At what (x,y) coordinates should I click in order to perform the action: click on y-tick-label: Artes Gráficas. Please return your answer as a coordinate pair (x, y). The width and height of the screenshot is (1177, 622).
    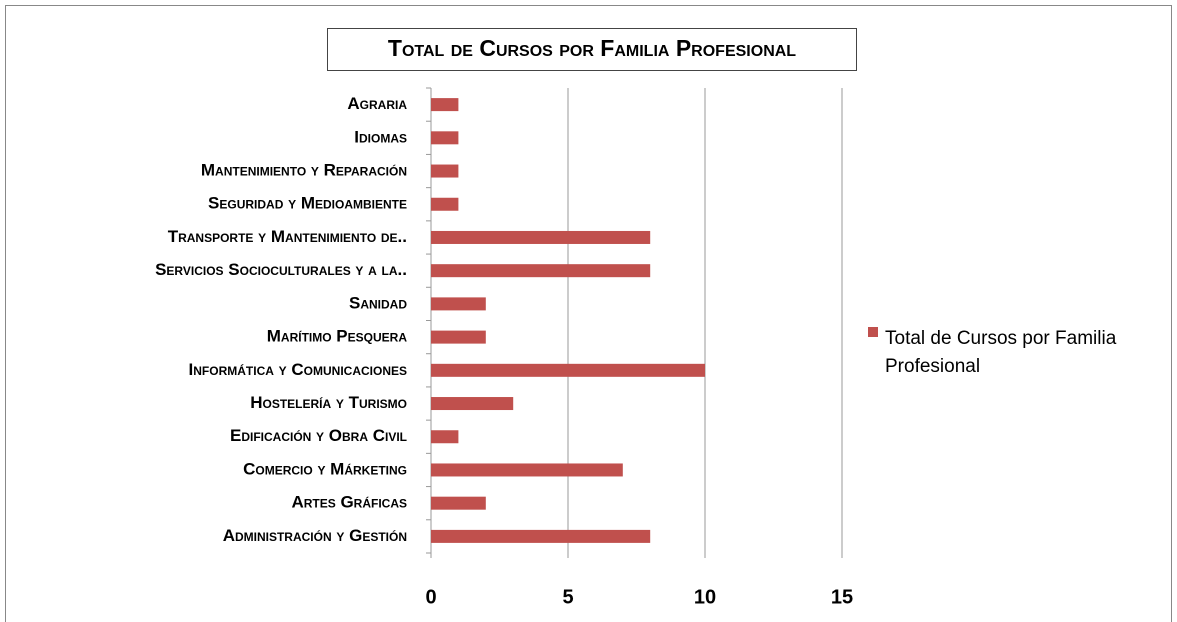
    Looking at the image, I should click on (349, 502).